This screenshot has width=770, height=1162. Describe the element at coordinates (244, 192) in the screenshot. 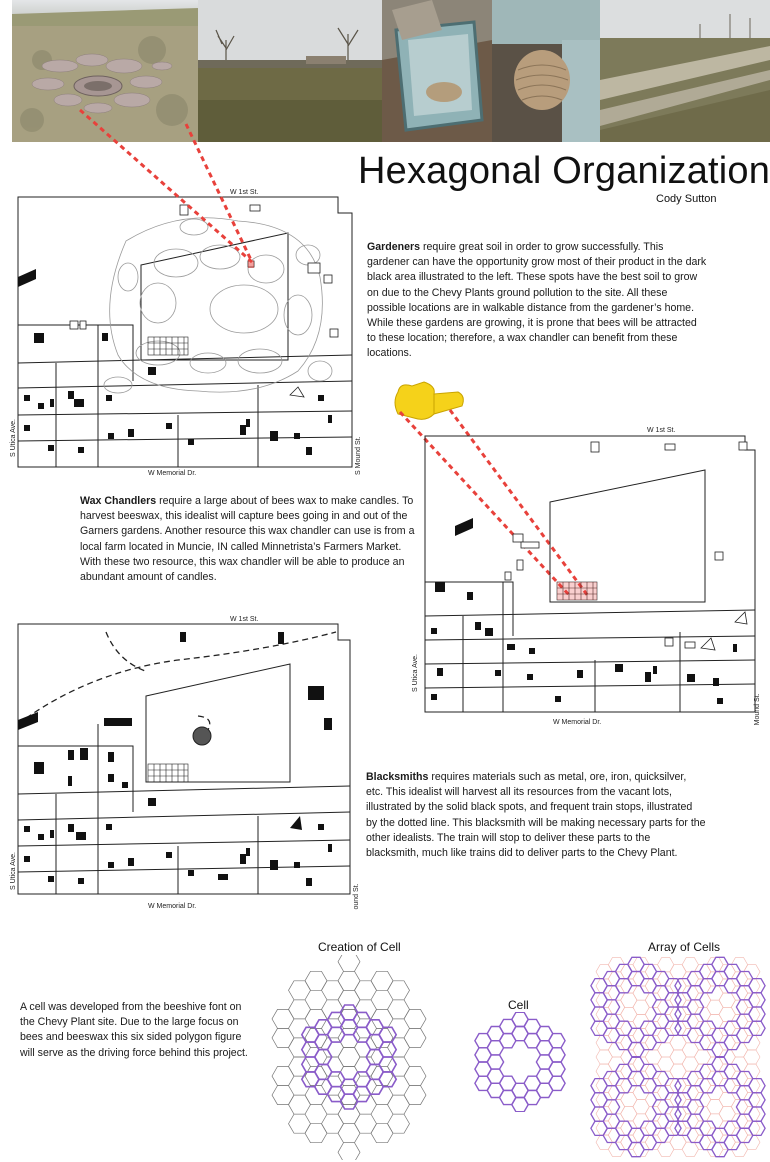

I see `map1-street-north: W 1st St.` at that location.